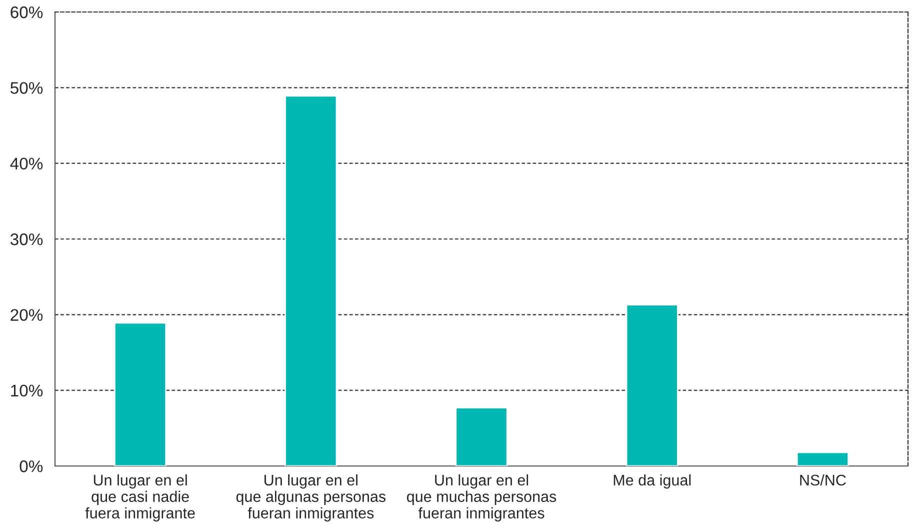  What do you see at coordinates (26, 12) in the screenshot?
I see `y-tick-label: 60%` at bounding box center [26, 12].